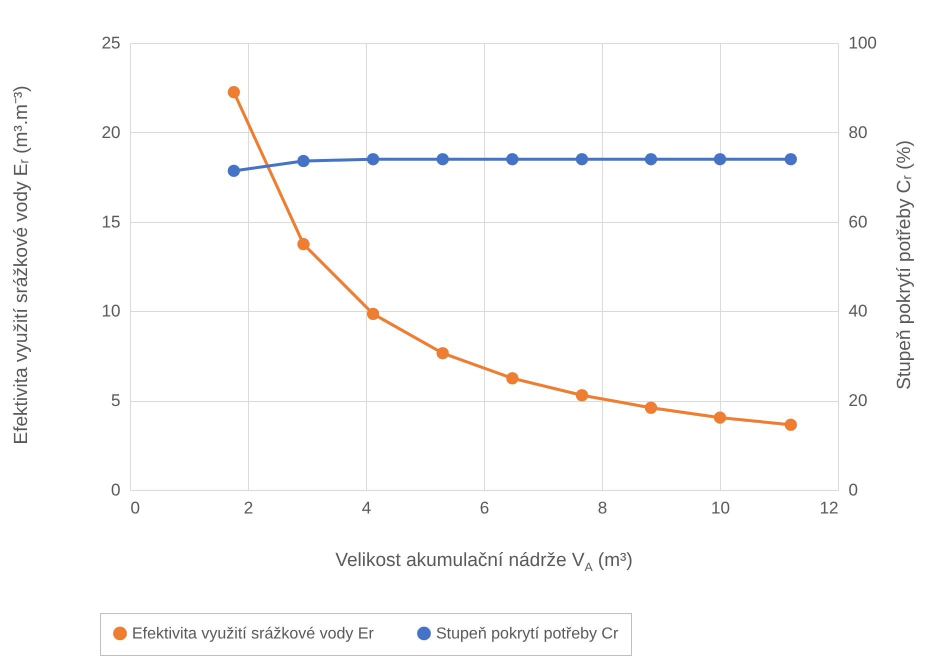 The image size is (928, 662). I want to click on y2-tick-label: 100, so click(862, 43).